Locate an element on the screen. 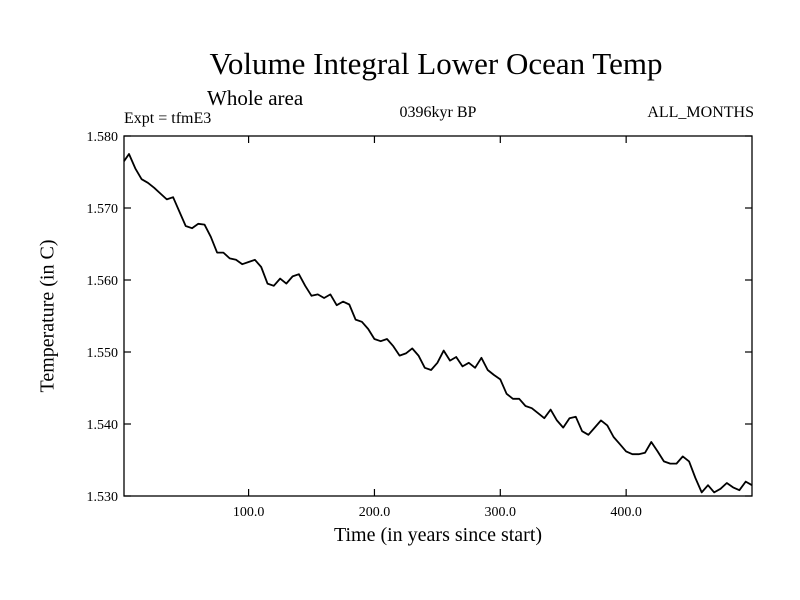 This screenshot has width=800, height=600. x-tick-label: 400.0 is located at coordinates (626, 512).